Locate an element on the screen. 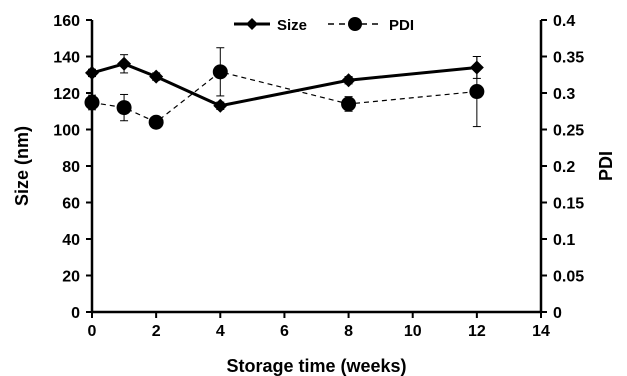 The width and height of the screenshot is (627, 376). x-tick-label: 4 is located at coordinates (220, 331).